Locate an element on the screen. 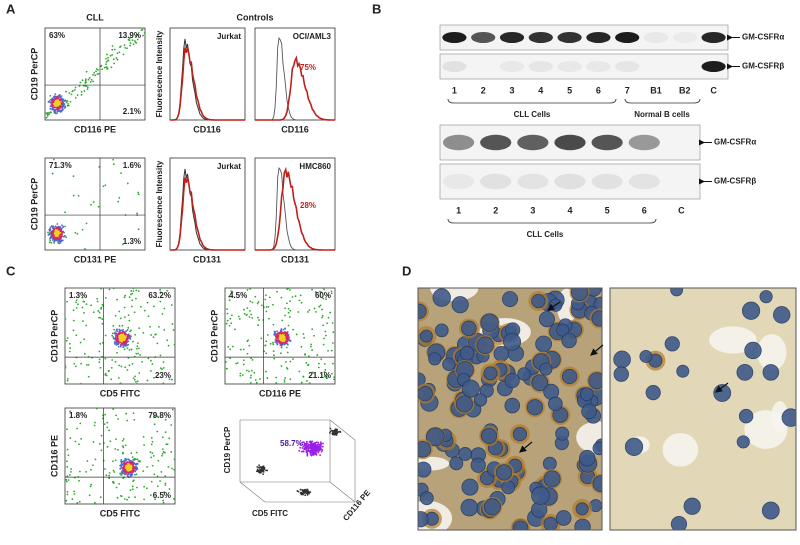 The width and height of the screenshot is (800, 545). x-axis-label: CD116 is located at coordinates (295, 129).